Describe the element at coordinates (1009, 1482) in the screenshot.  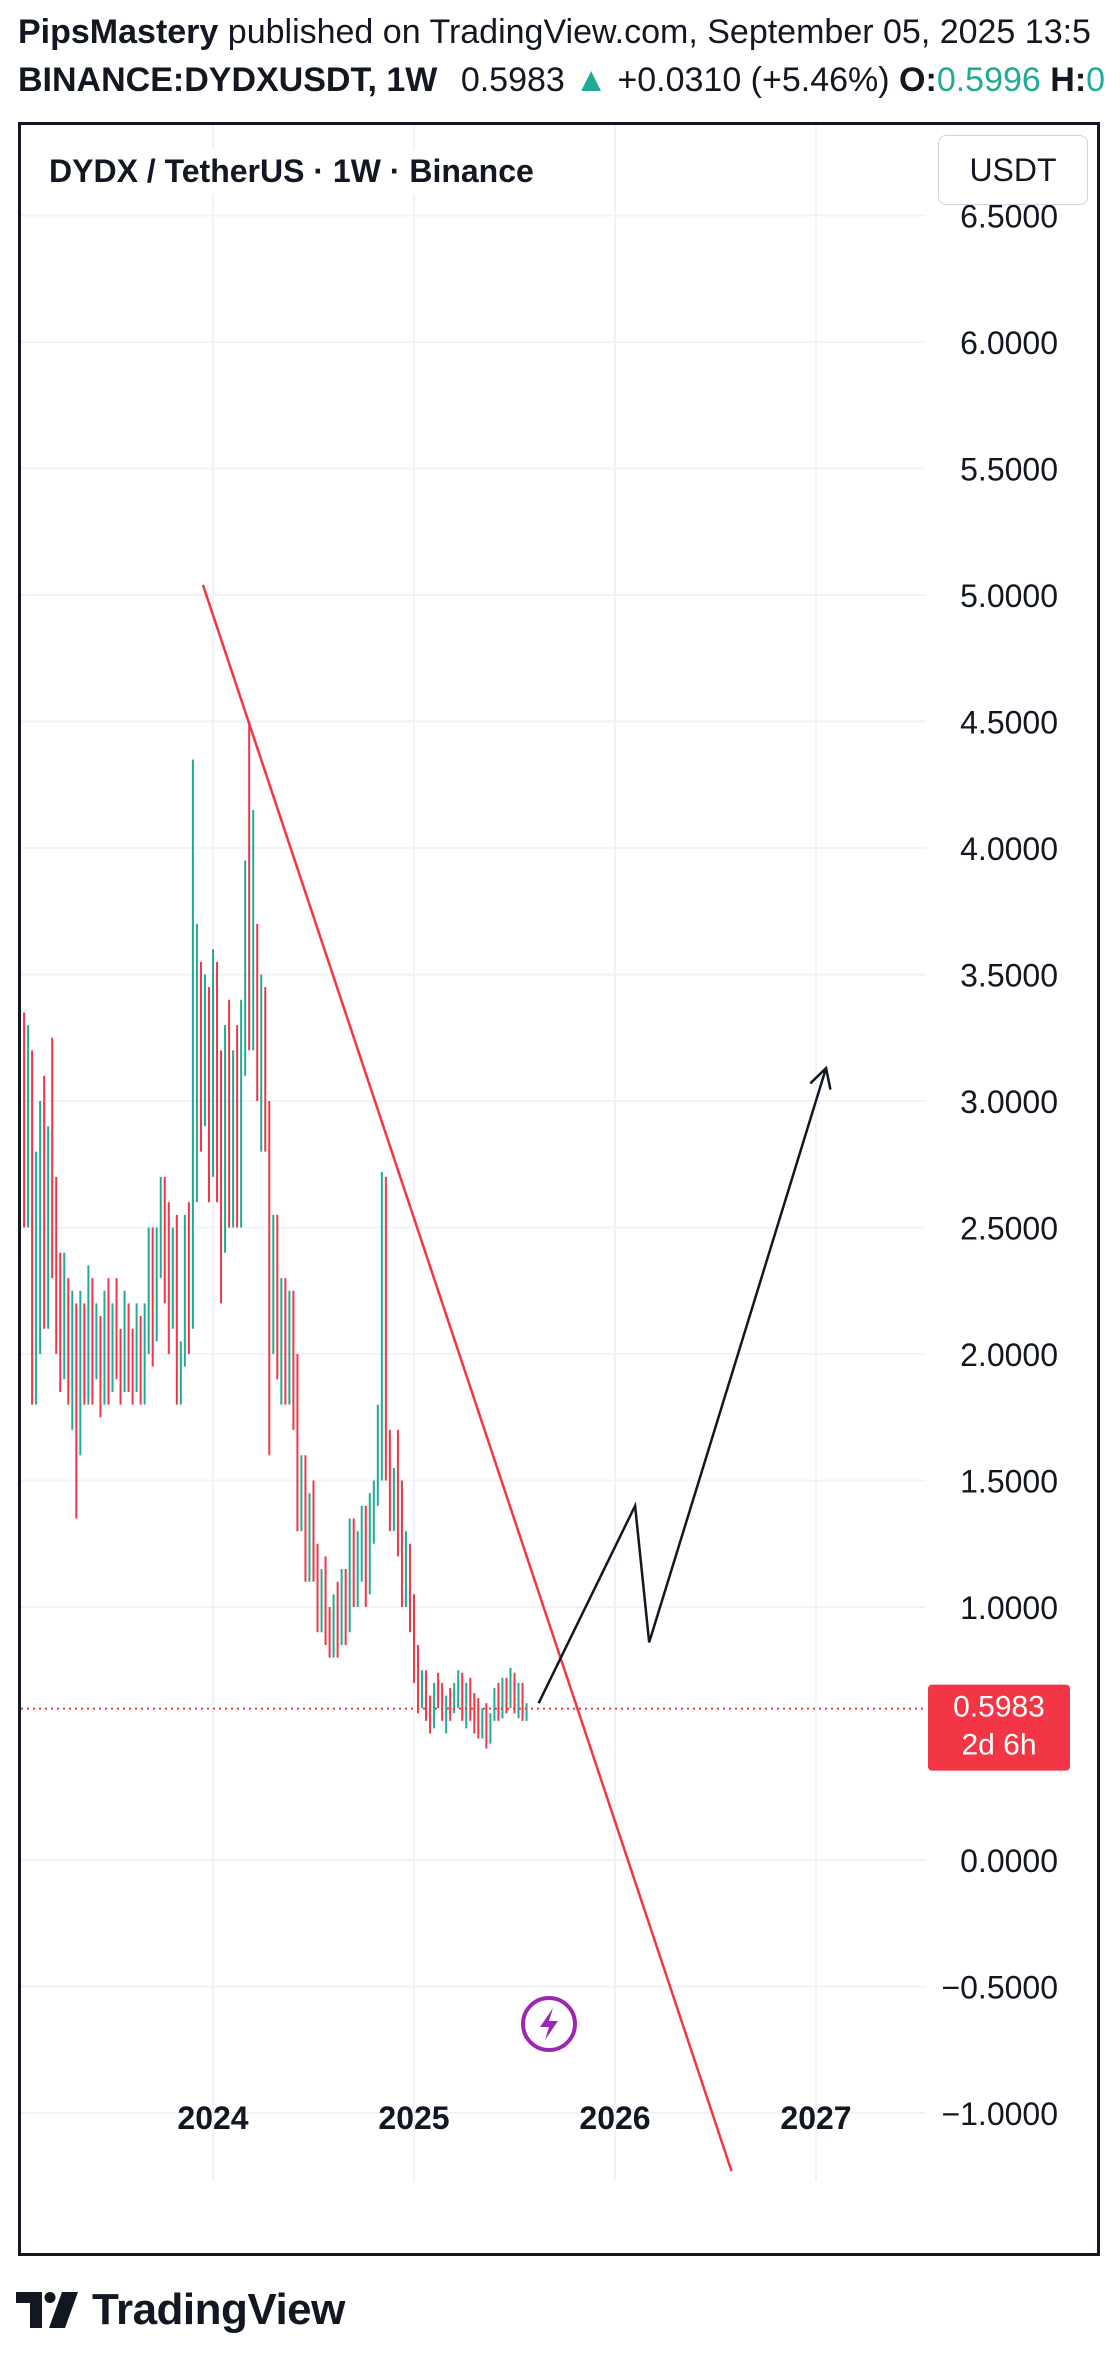
I see `y-tick-label: 1.5000` at that location.